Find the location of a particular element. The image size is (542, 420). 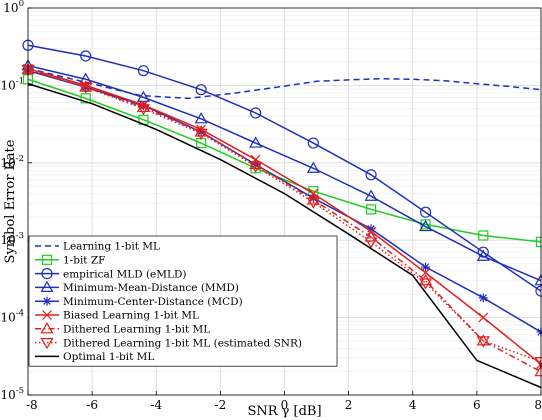

legend-entry: Biased Learning 1-bit ML is located at coordinates (117, 316).